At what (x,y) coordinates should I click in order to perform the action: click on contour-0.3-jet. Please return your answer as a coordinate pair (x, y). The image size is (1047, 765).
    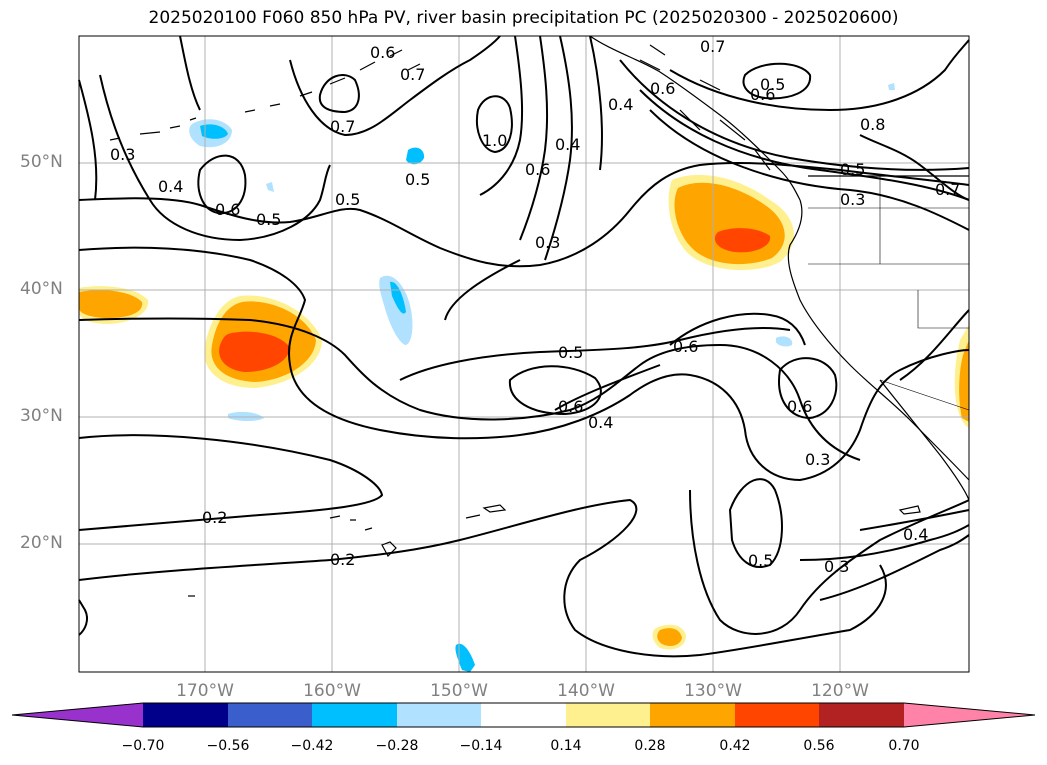
    Looking at the image, I should click on (482, 290).